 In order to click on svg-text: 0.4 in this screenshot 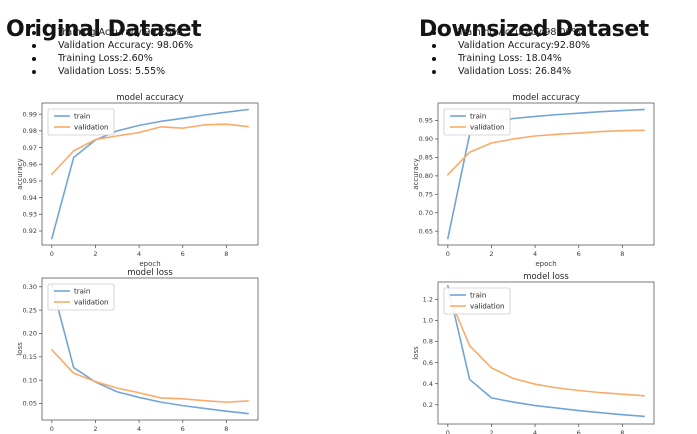, I will do `click(428, 384)`.